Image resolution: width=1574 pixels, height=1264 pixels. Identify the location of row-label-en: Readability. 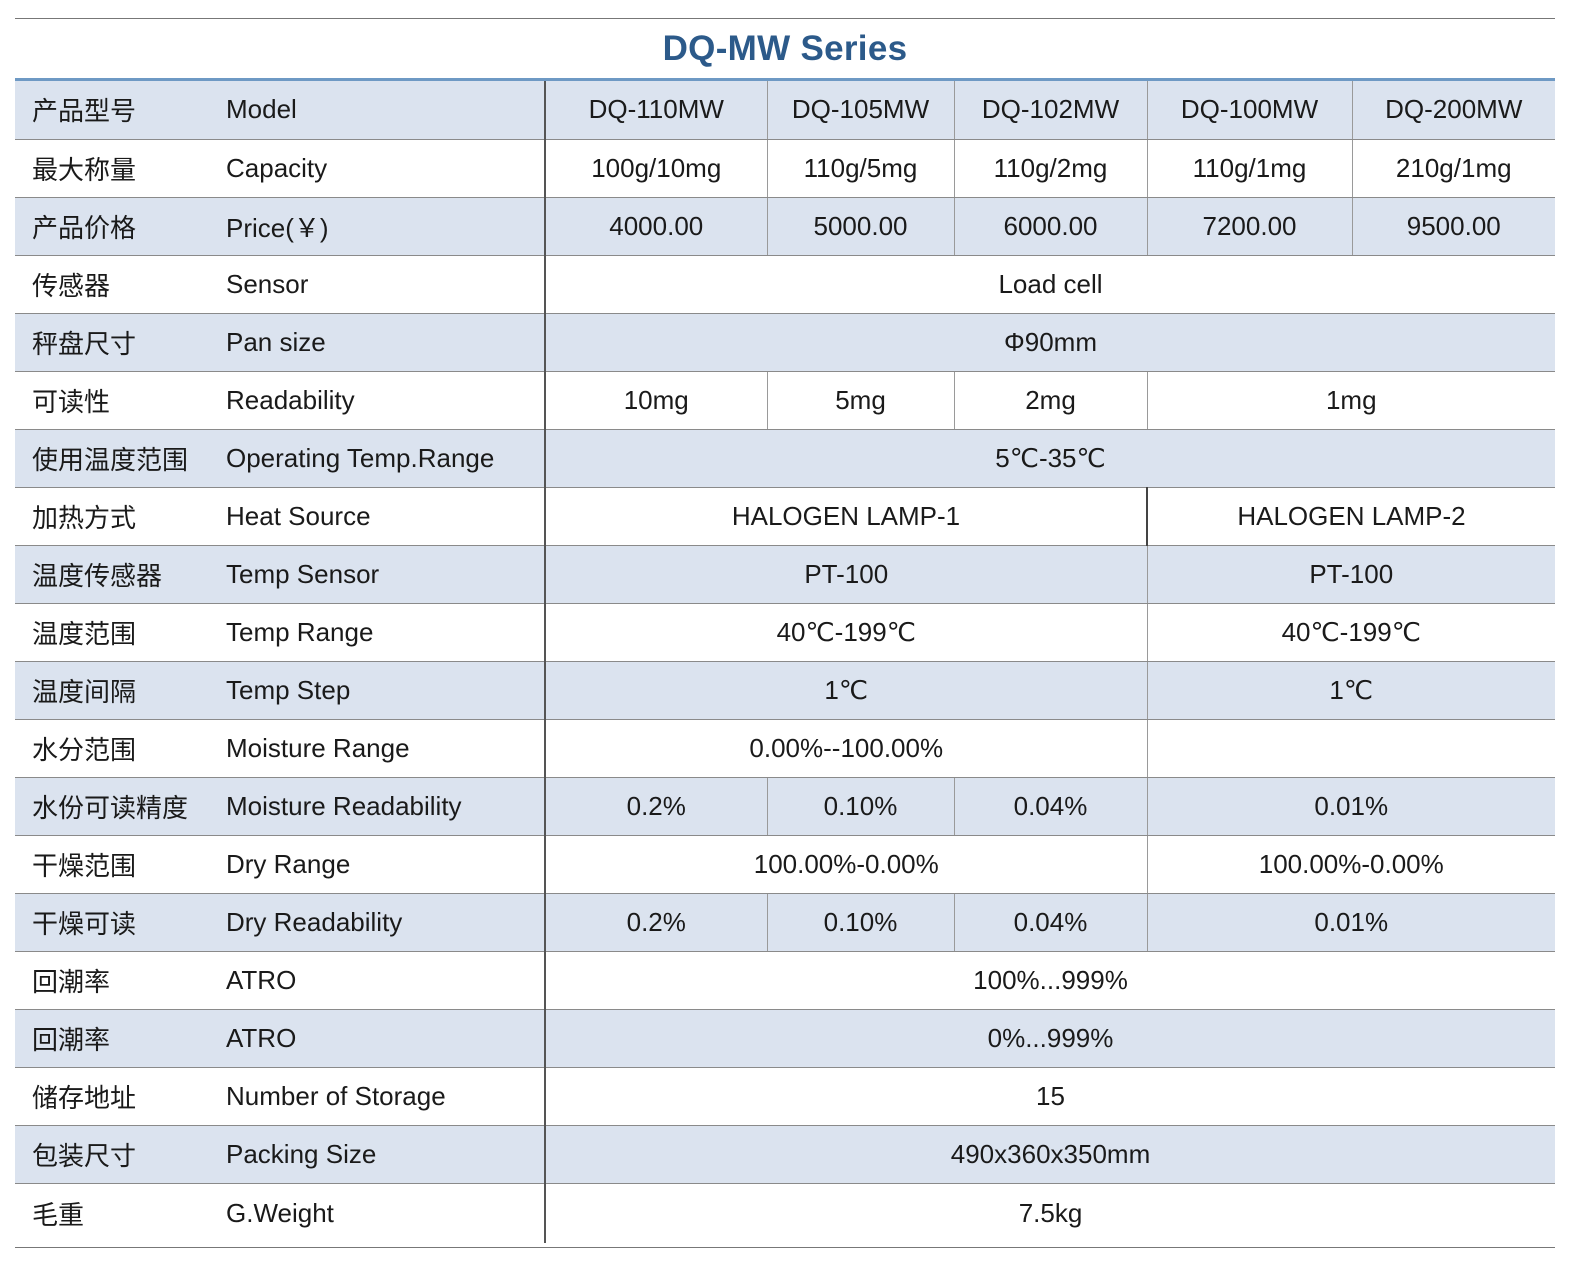
(383, 400).